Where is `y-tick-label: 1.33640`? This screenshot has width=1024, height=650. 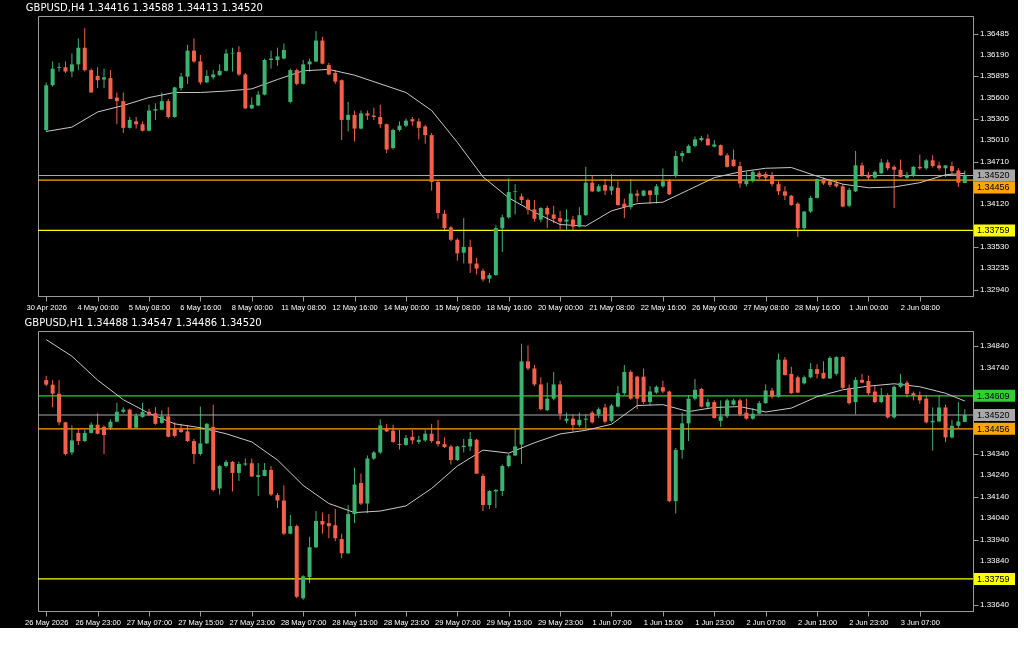 y-tick-label: 1.33640 is located at coordinates (995, 604).